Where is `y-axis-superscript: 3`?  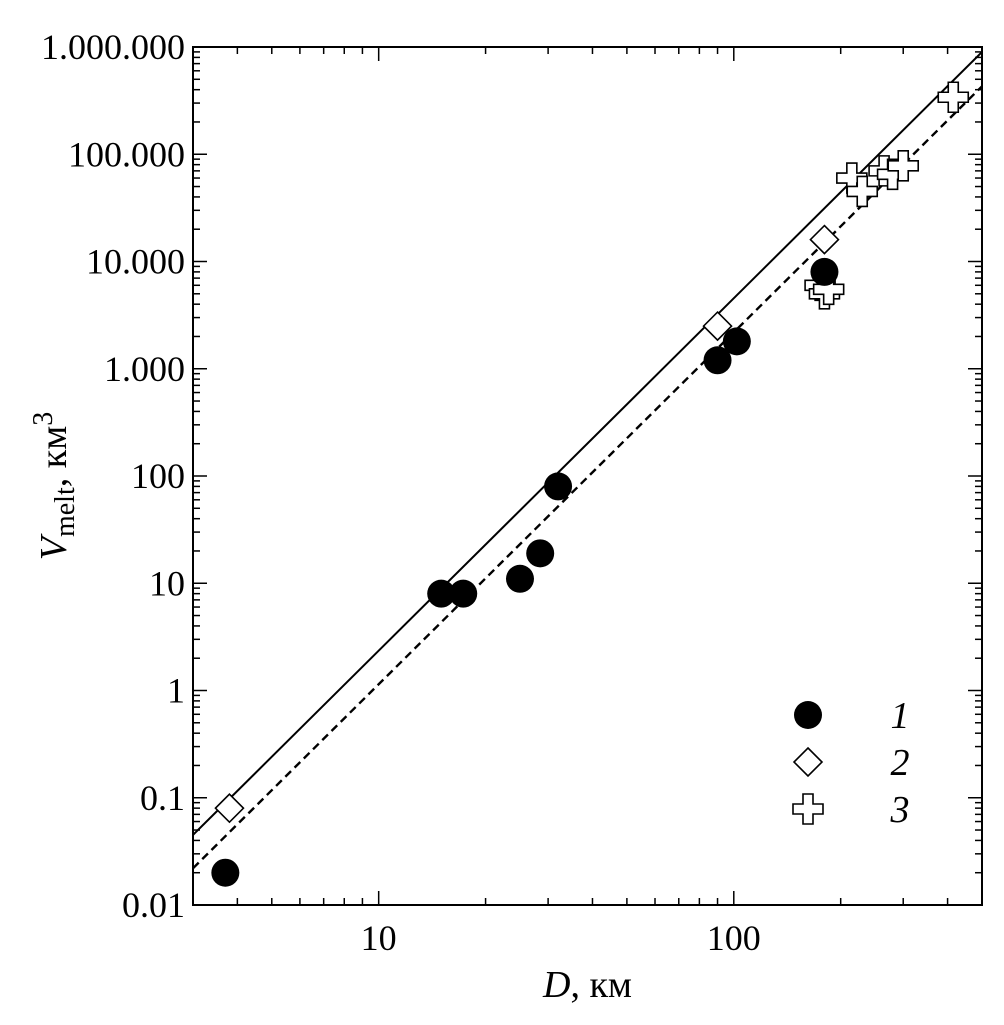 y-axis-superscript: 3 is located at coordinates (43, 419).